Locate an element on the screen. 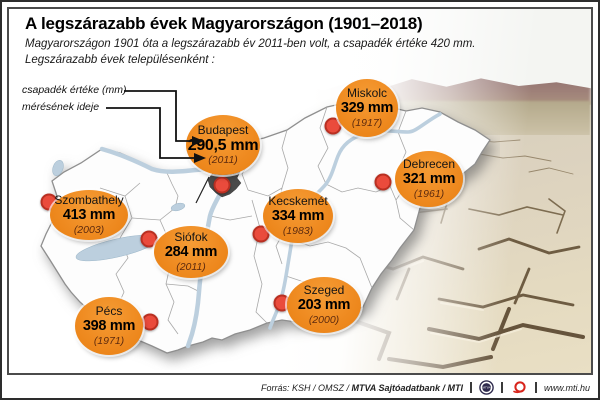  precip-value: 334 mm is located at coordinates (298, 216).